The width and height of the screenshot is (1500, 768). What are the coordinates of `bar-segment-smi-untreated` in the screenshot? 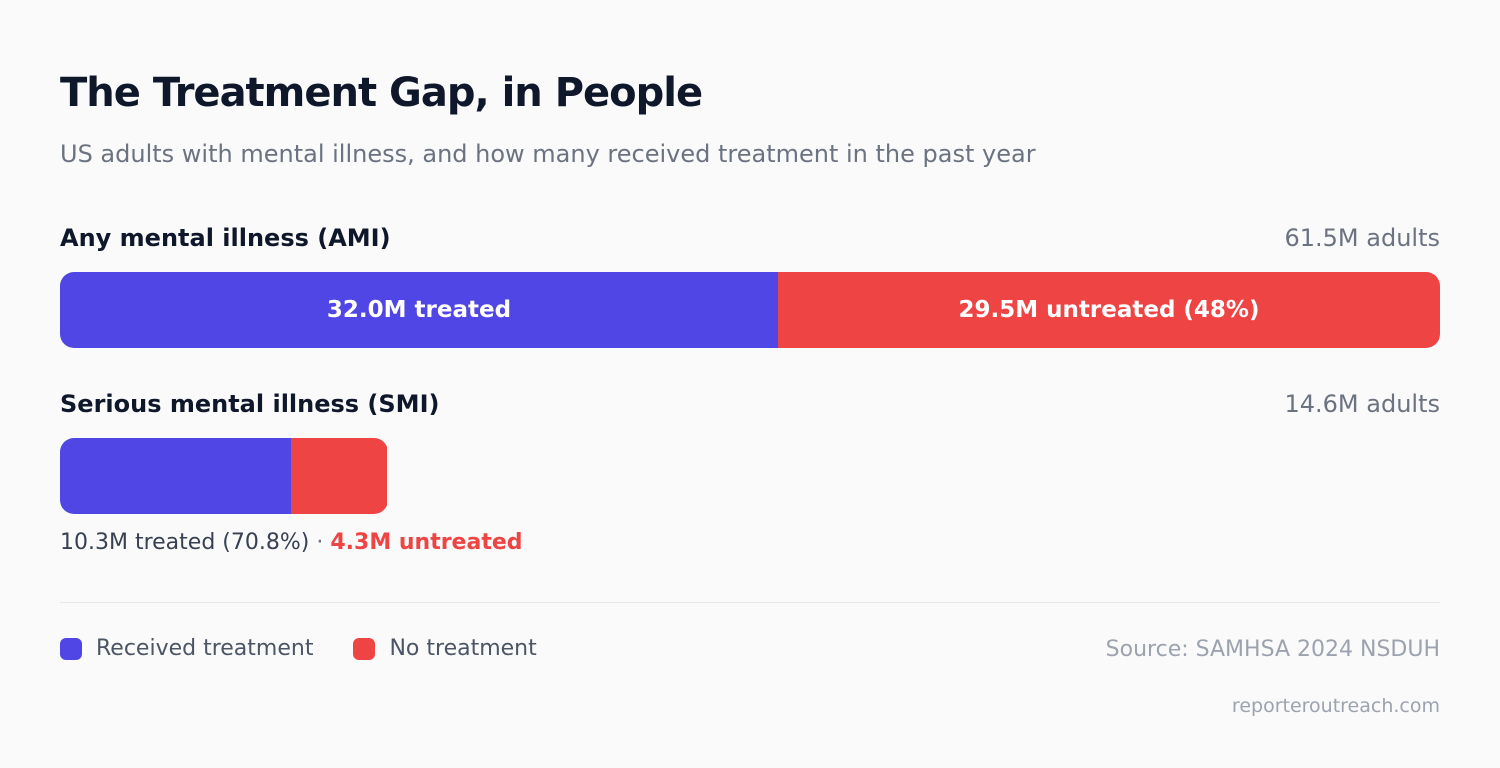 It's located at (339, 476).